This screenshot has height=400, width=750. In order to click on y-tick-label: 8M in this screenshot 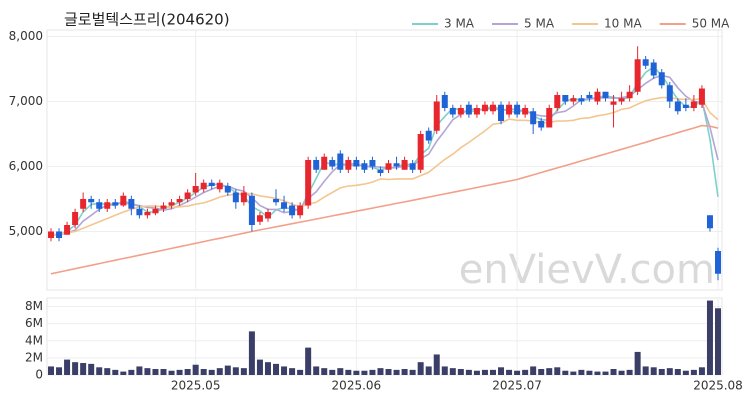, I will do `click(34, 306)`.